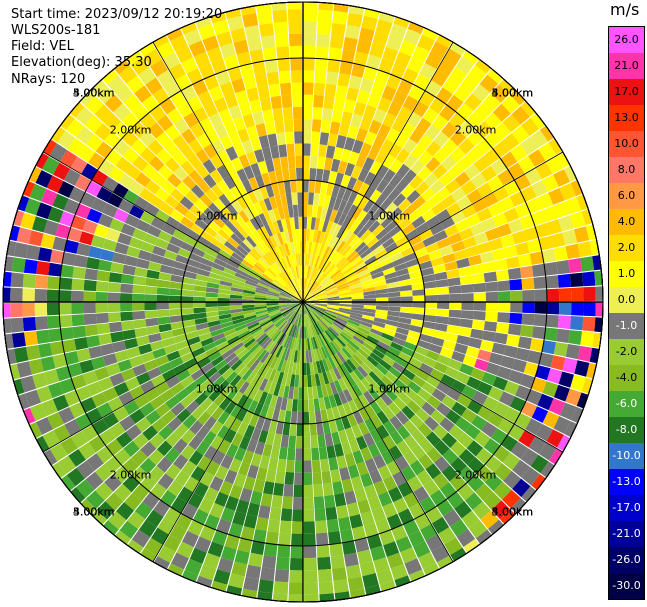 This screenshot has height=607, width=647. What do you see at coordinates (626, 325) in the screenshot?
I see `colorbar-tick-label: -1.0` at bounding box center [626, 325].